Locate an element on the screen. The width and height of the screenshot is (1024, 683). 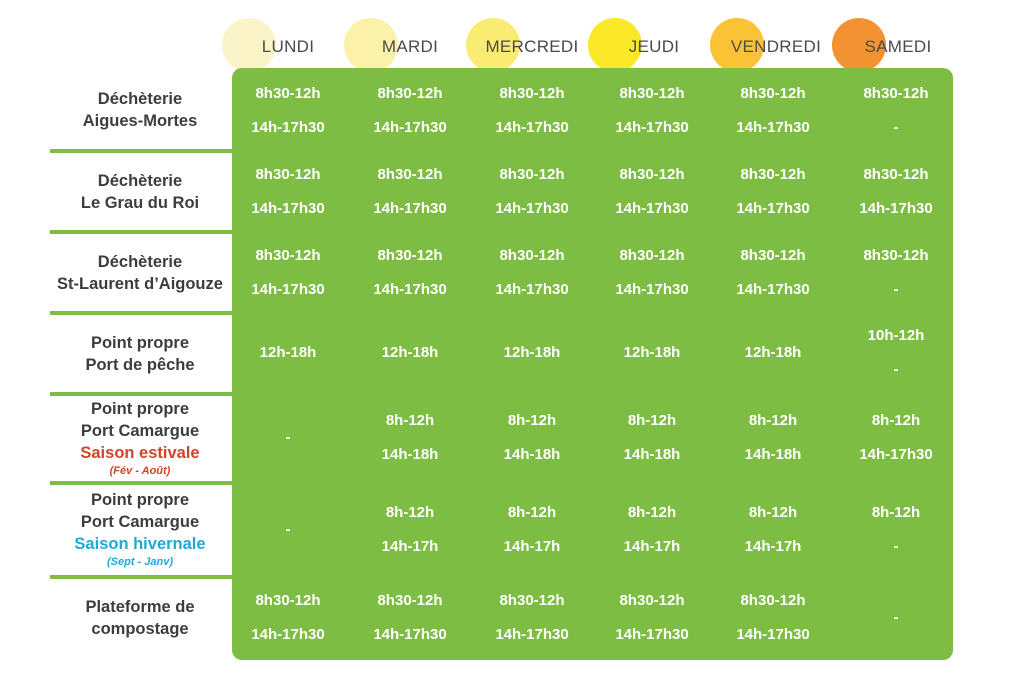
day-label: MERCREDI is located at coordinates (532, 46).